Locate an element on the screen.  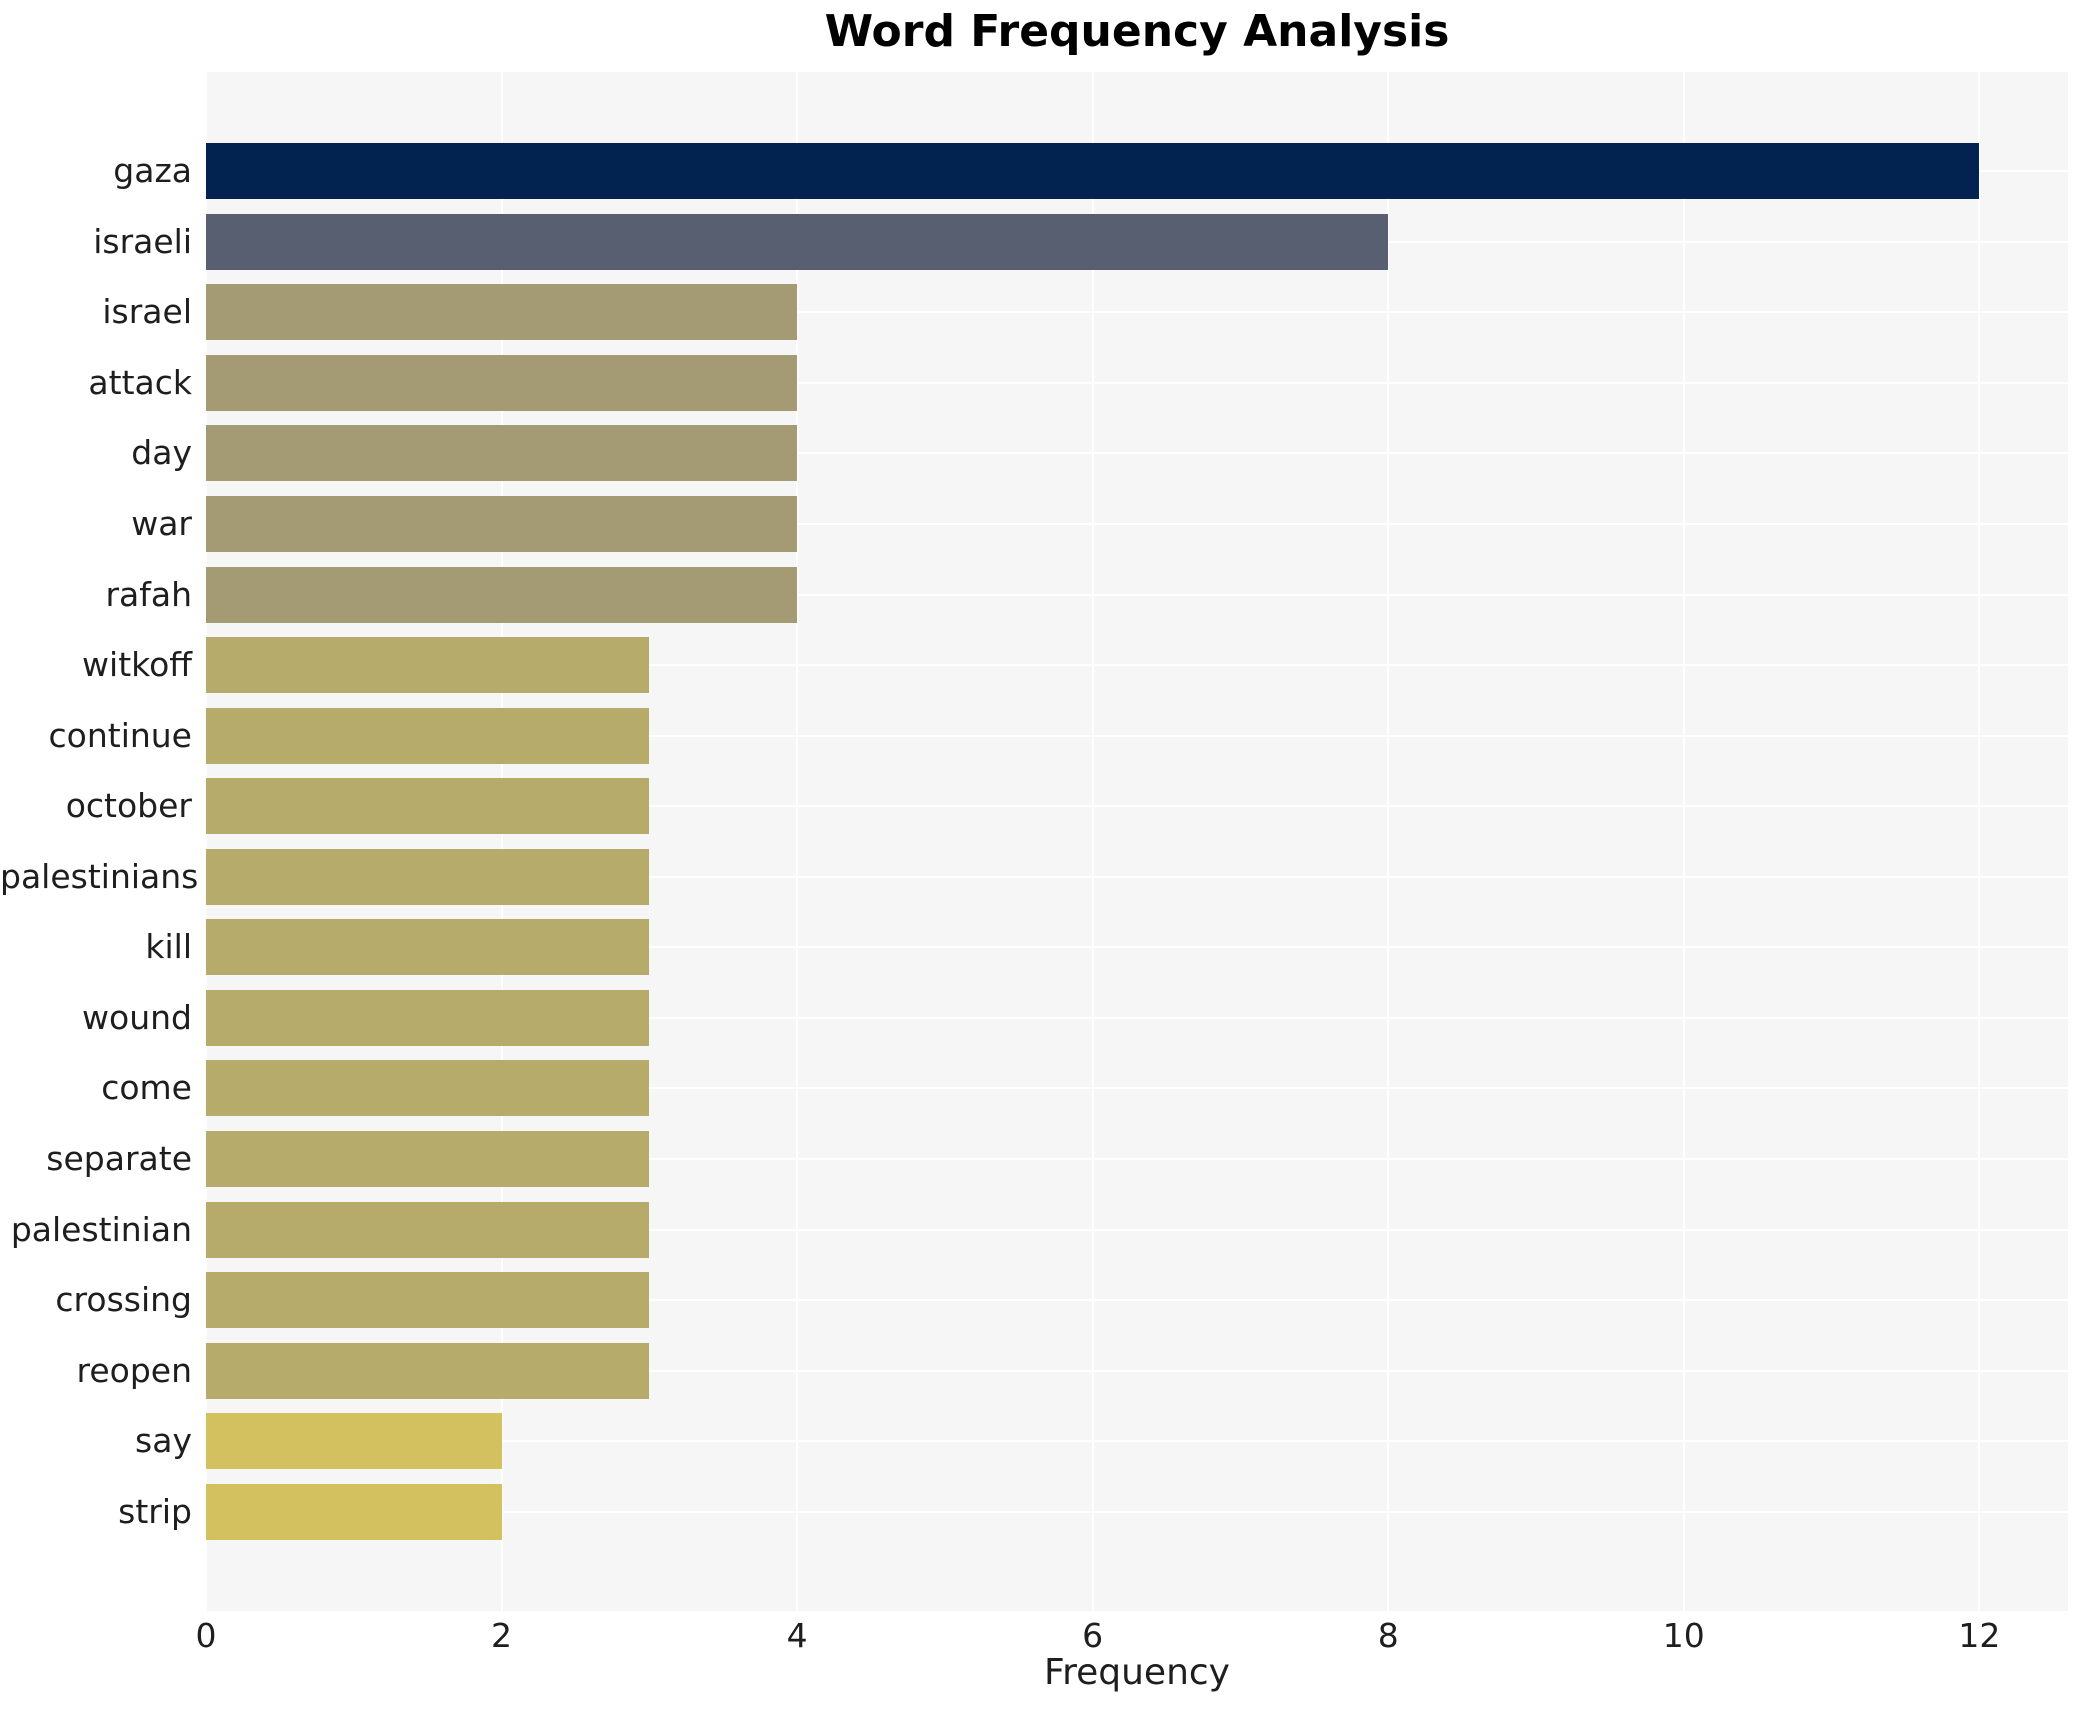
bar-separate is located at coordinates (428, 1158).